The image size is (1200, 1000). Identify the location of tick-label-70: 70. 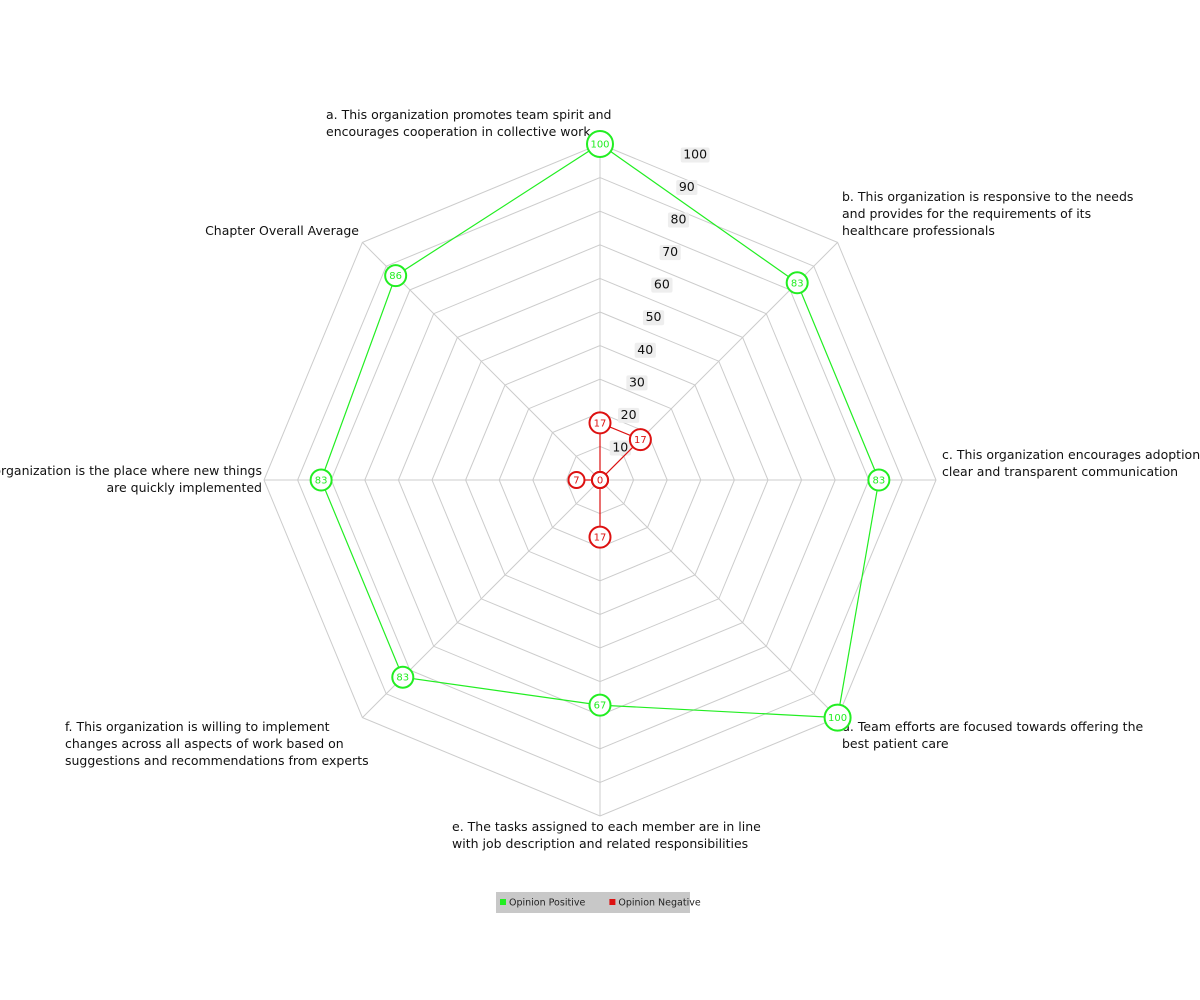
(670, 251).